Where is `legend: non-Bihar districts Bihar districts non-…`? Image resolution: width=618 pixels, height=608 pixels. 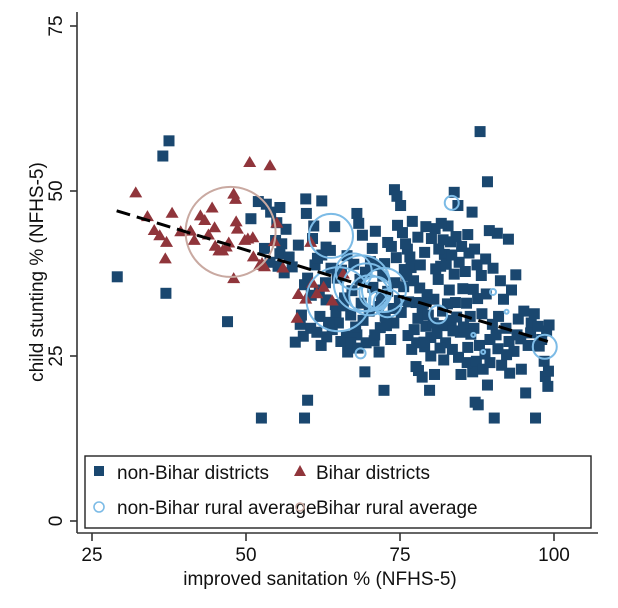 legend: non-Bihar districts Bihar districts non-… is located at coordinates (338, 492).